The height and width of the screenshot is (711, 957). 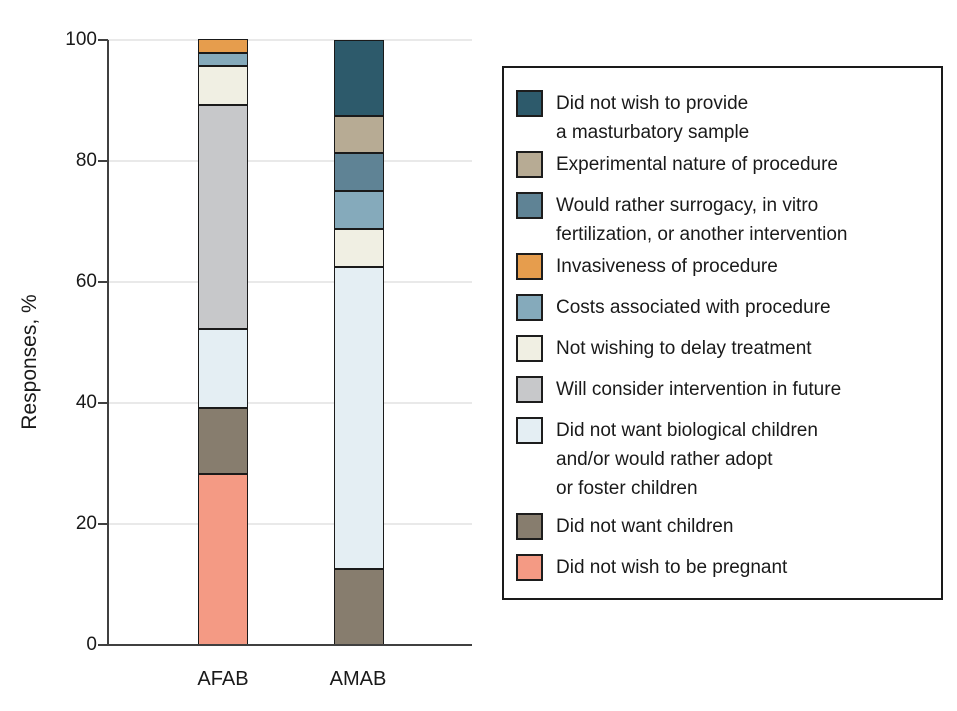 I want to click on legend-label-costs: Costs associated with procedure, so click(x=693, y=307).